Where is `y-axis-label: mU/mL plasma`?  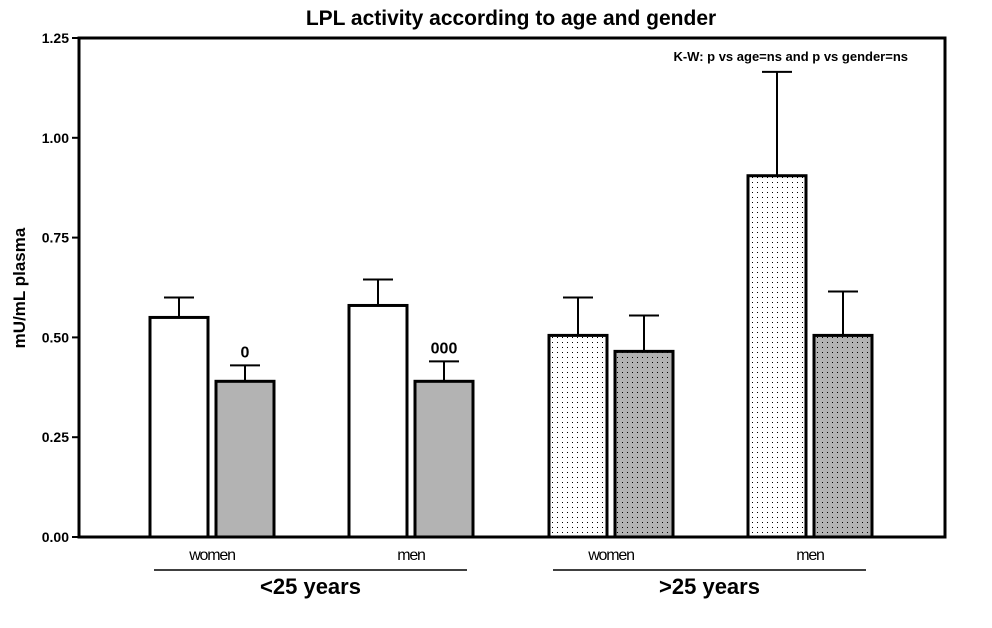
y-axis-label: mU/mL plasma is located at coordinates (19, 287).